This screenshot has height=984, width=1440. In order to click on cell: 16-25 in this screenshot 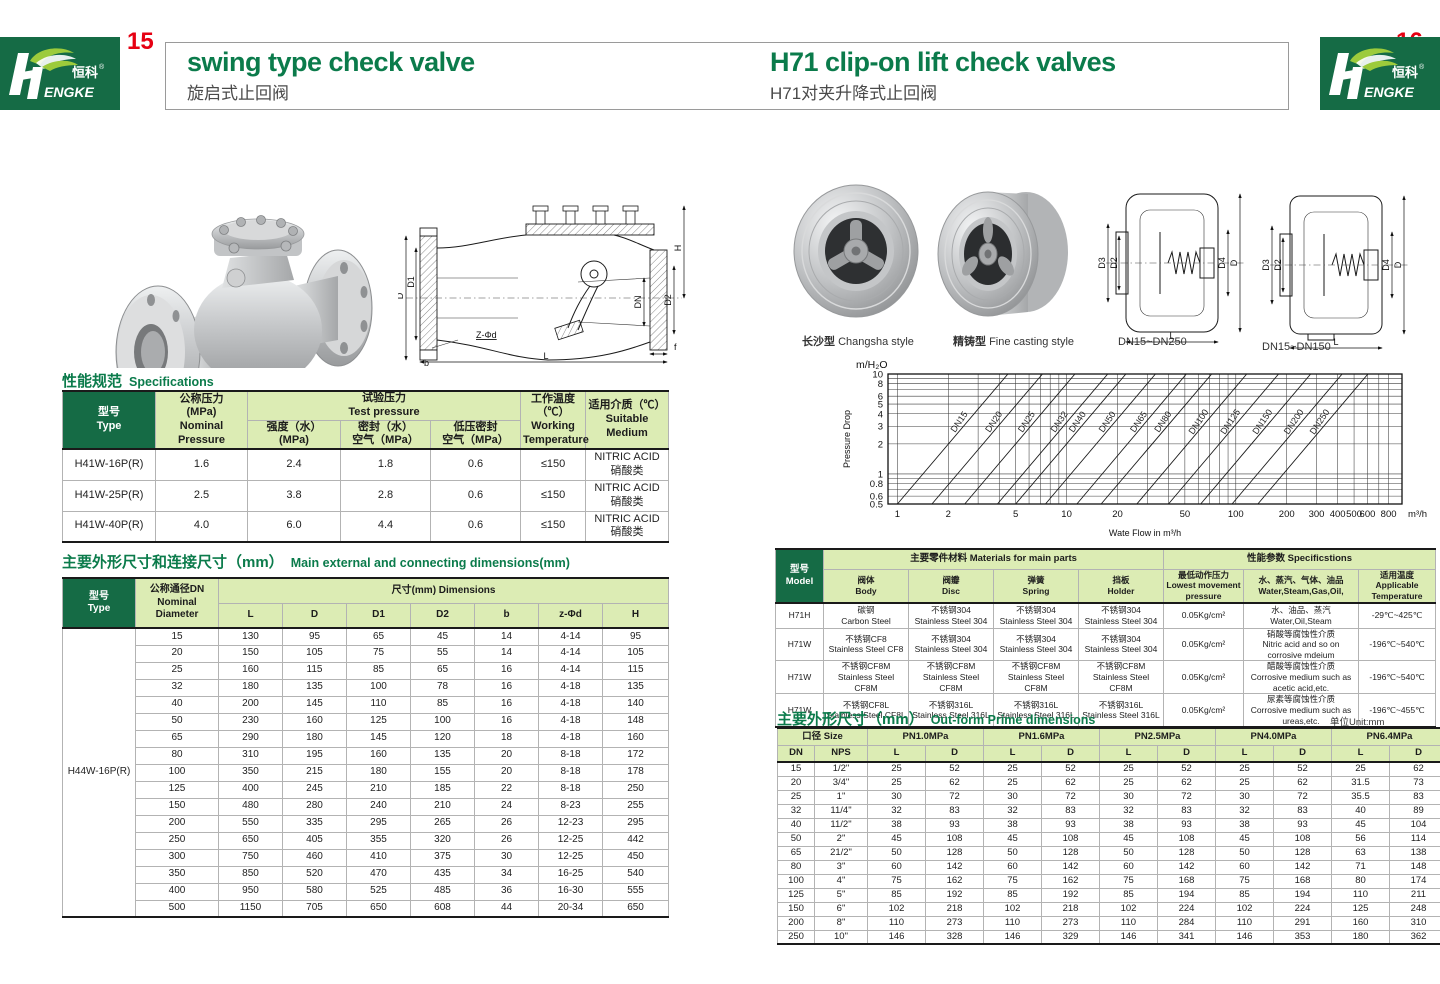, I will do `click(570, 874)`.